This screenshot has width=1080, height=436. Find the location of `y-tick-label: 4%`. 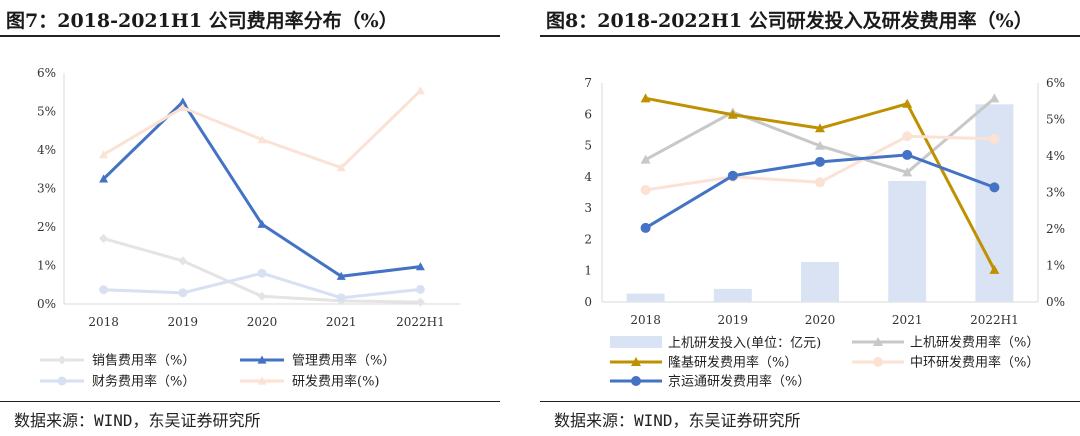

y-tick-label: 4% is located at coordinates (46, 150).